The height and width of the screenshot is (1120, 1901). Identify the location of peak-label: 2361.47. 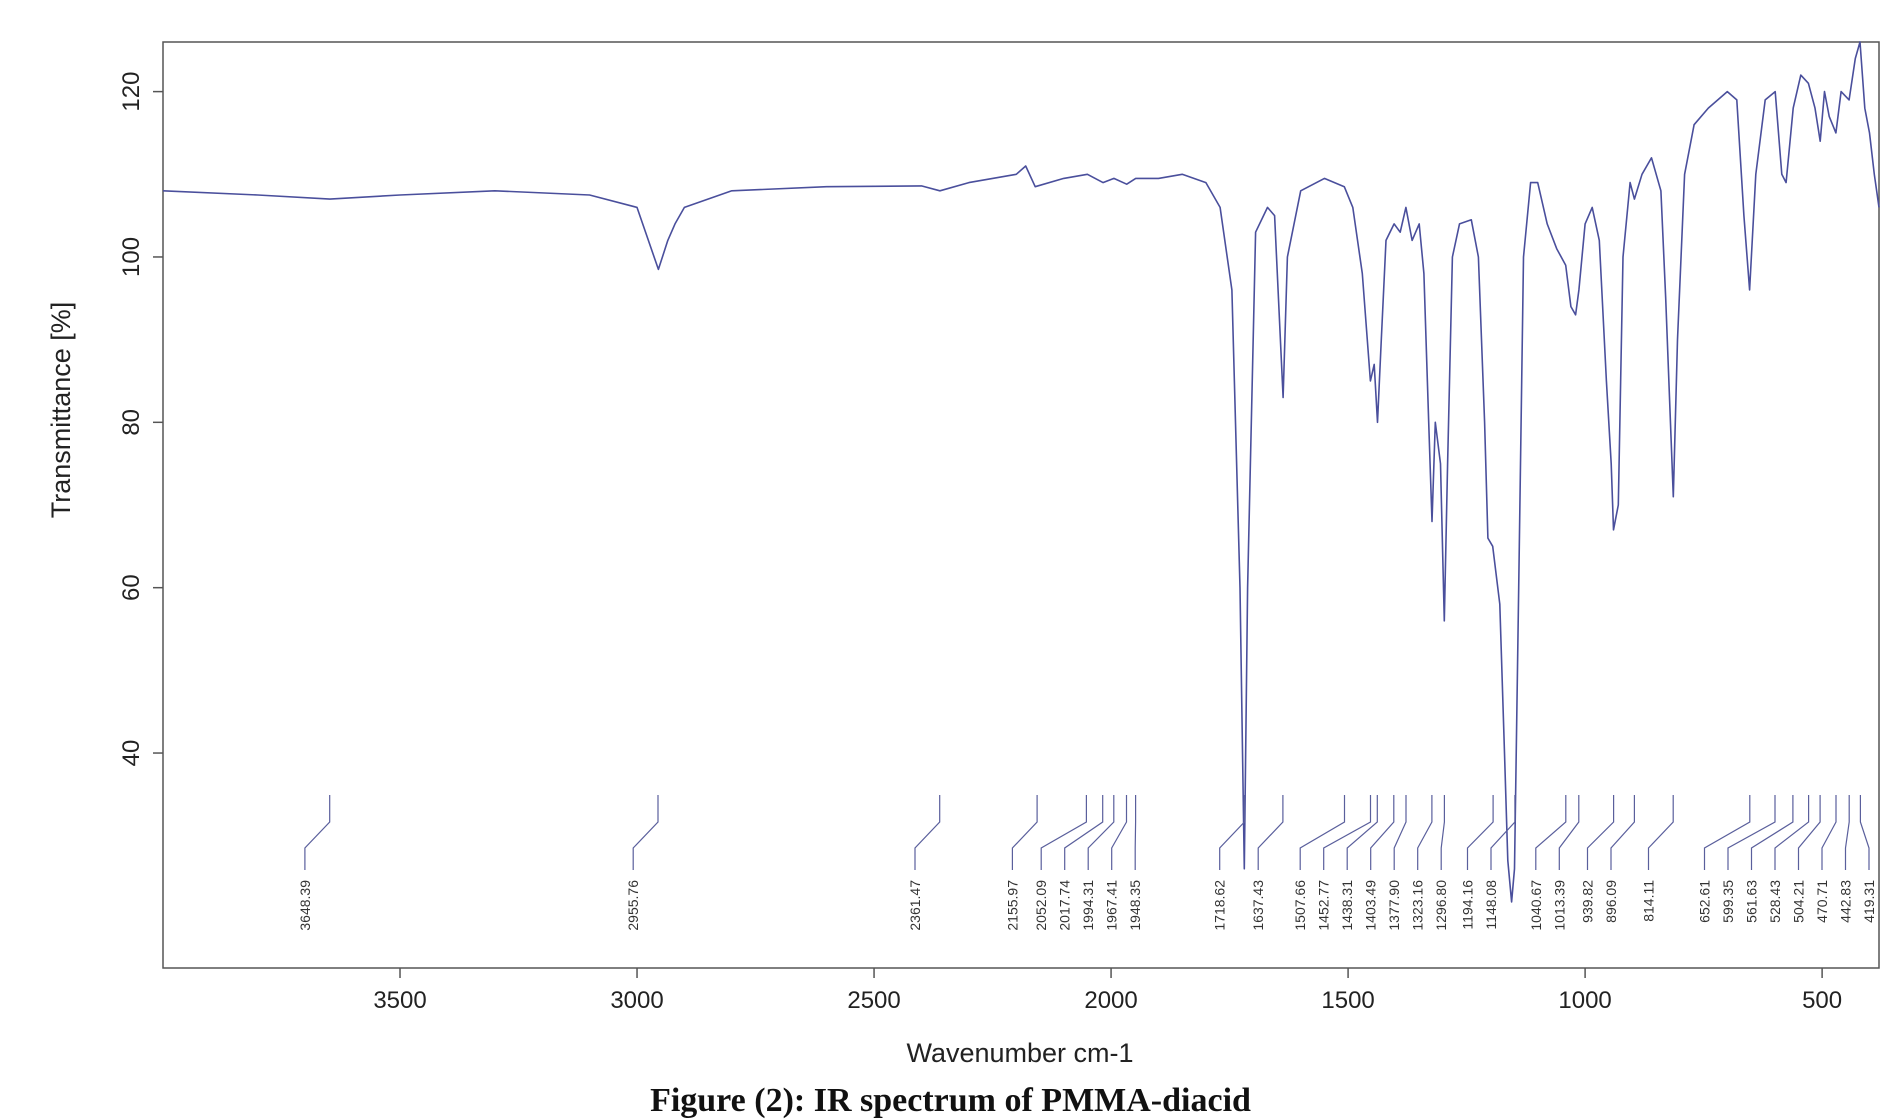
(915, 905).